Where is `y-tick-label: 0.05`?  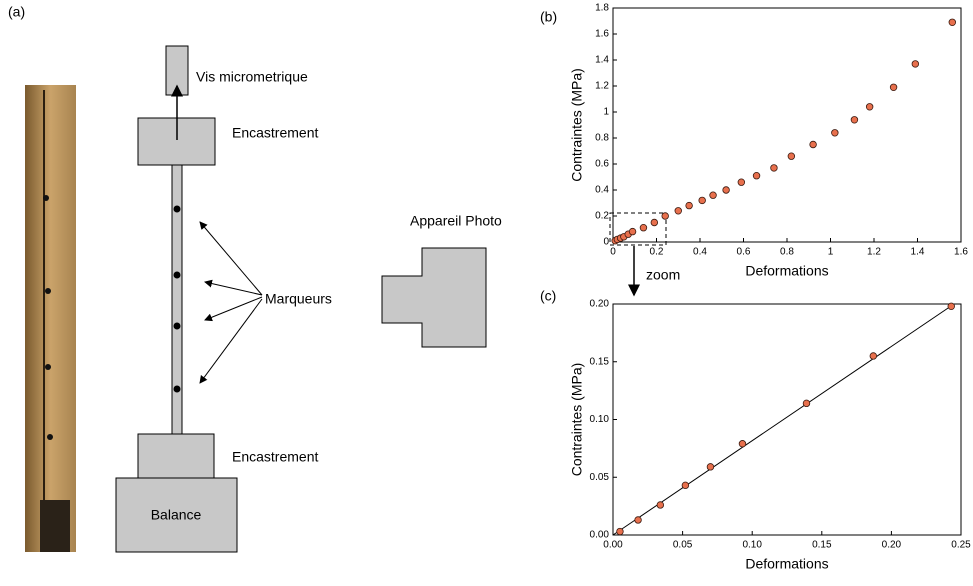 y-tick-label: 0.05 is located at coordinates (600, 477).